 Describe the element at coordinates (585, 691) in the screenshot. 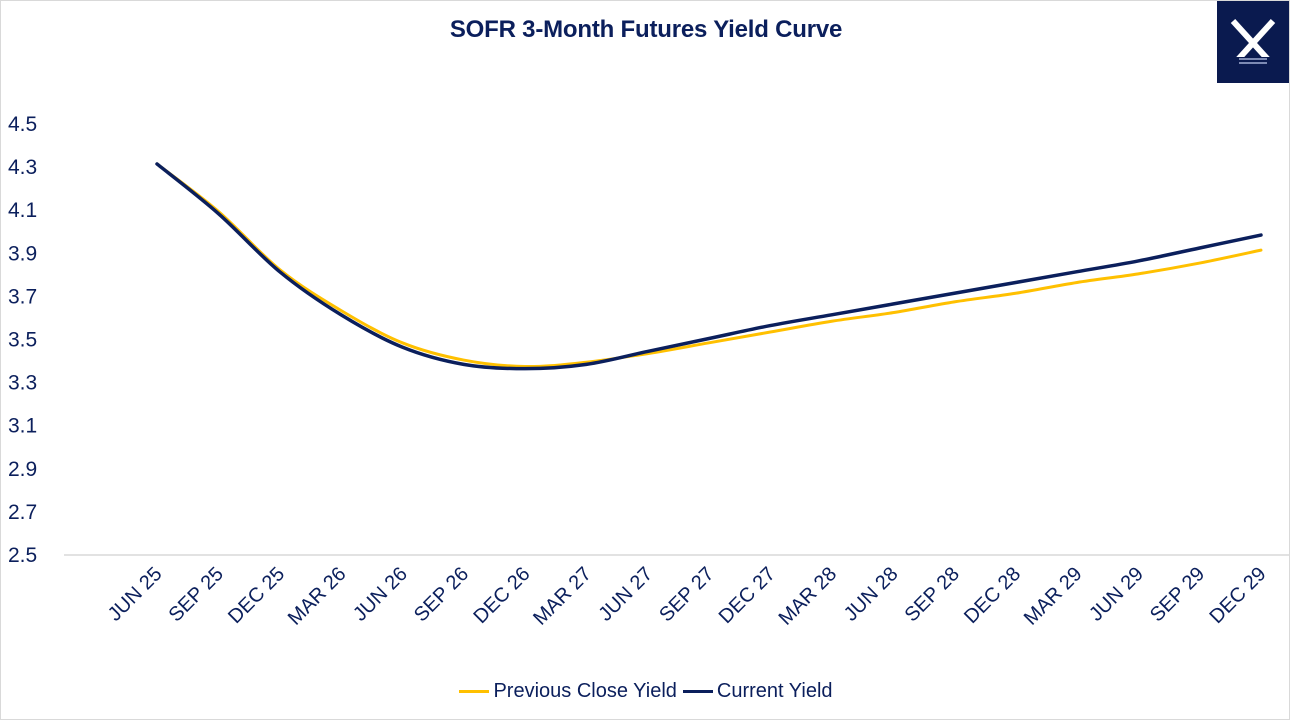

I see `legend-label-previous-close: Previous Close Yield` at that location.